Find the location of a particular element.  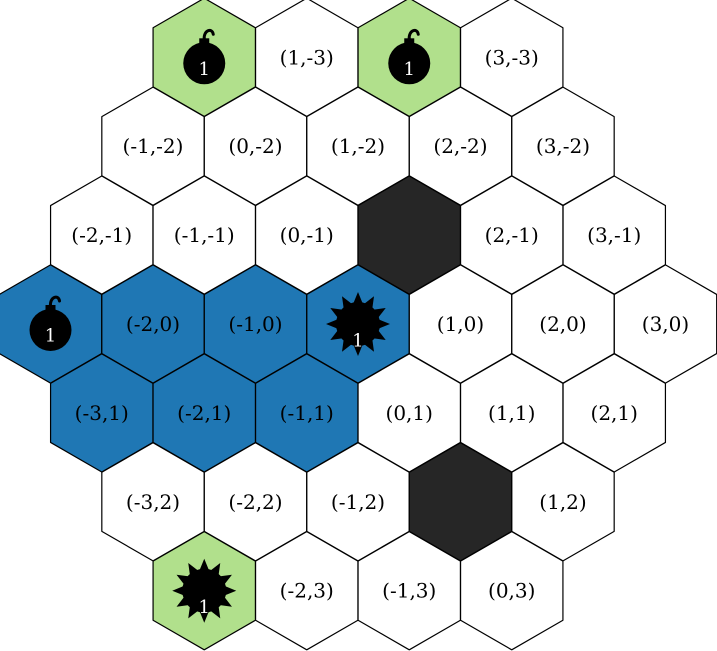

cell-coordinate-label: (1,0) is located at coordinates (460, 324).